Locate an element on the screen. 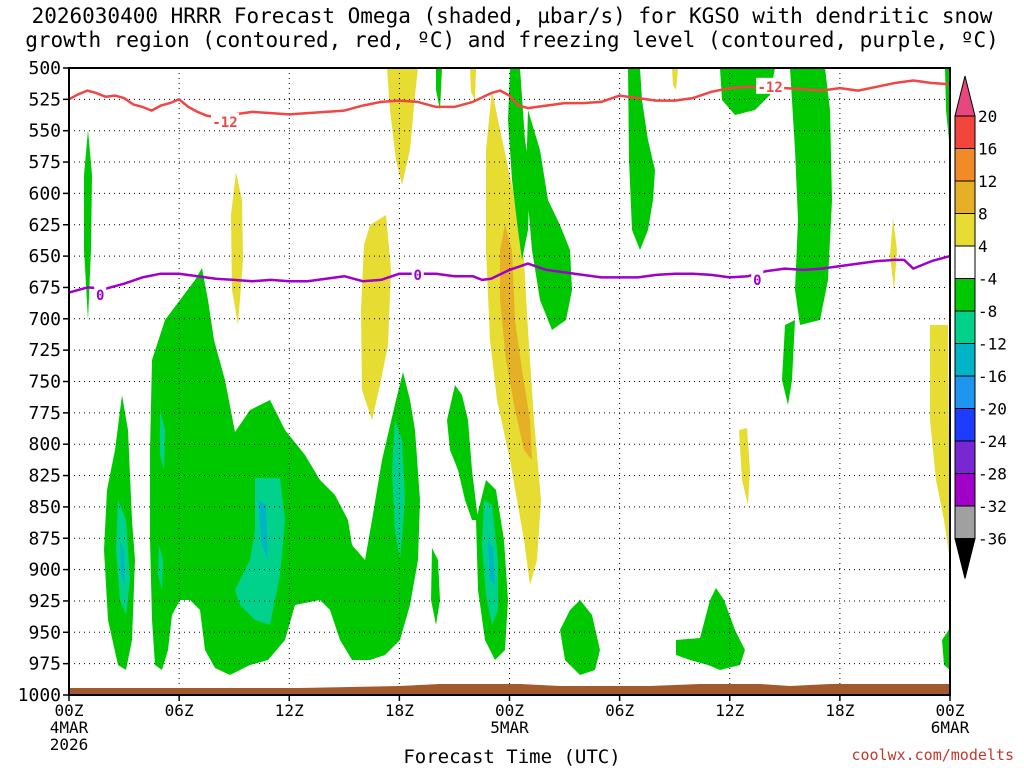  y-tick-label: 775 is located at coordinates (44, 413).